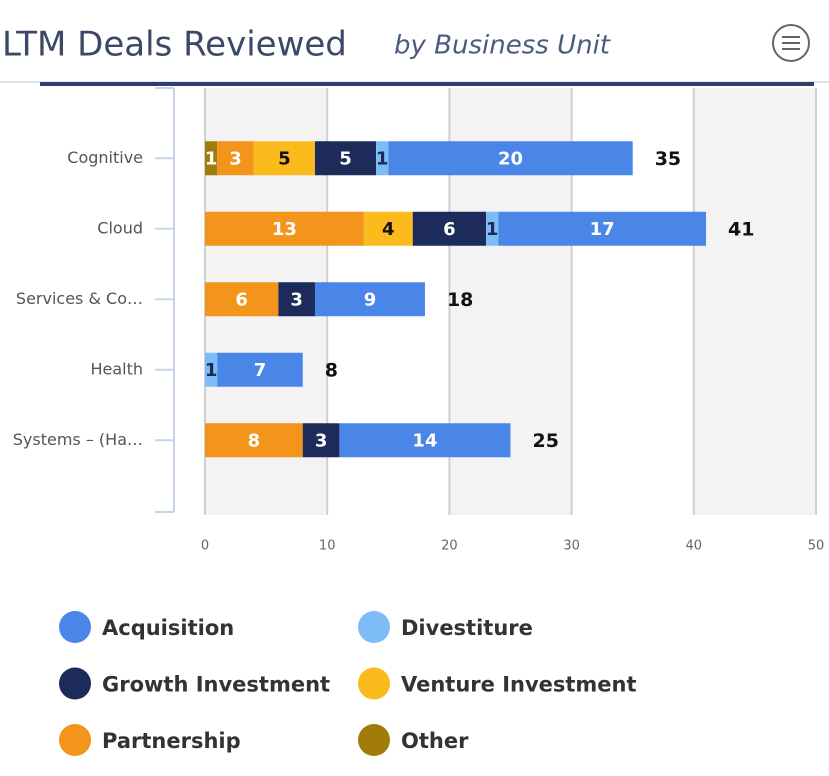 The width and height of the screenshot is (829, 776). I want to click on bar-value-label: 4, so click(388, 229).